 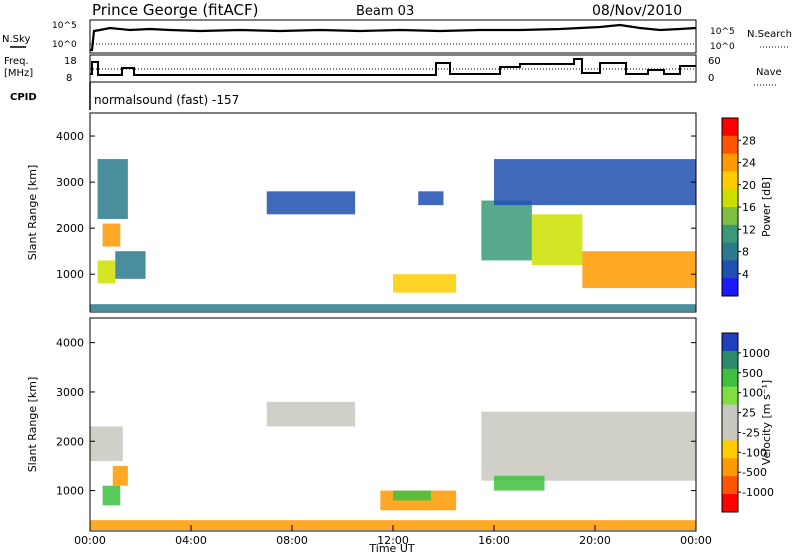 What do you see at coordinates (711, 78) in the screenshot?
I see `freq-right-tick-bottom: 0` at bounding box center [711, 78].